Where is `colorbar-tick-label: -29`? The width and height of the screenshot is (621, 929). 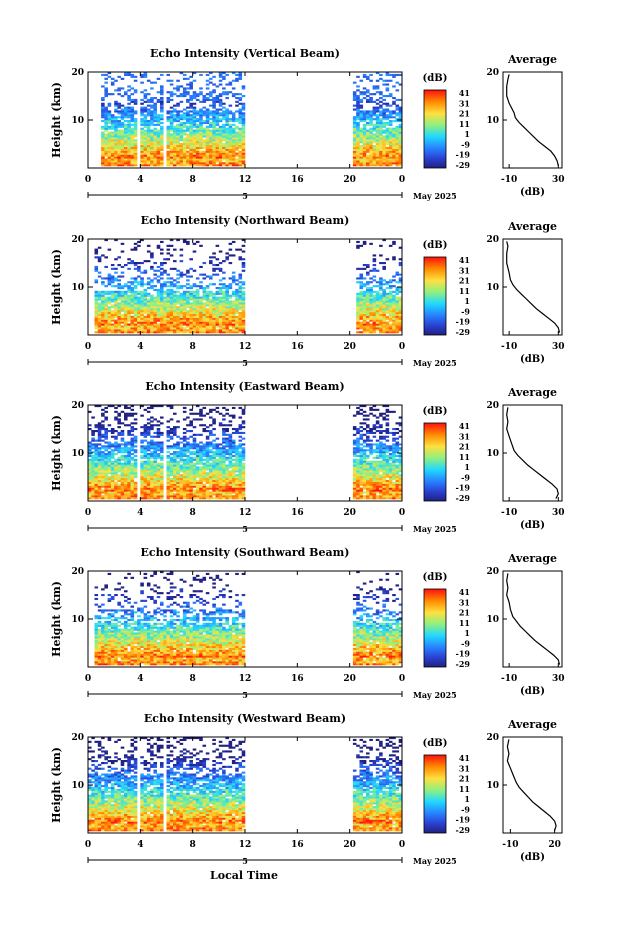 colorbar-tick-label: -29 is located at coordinates (463, 332).